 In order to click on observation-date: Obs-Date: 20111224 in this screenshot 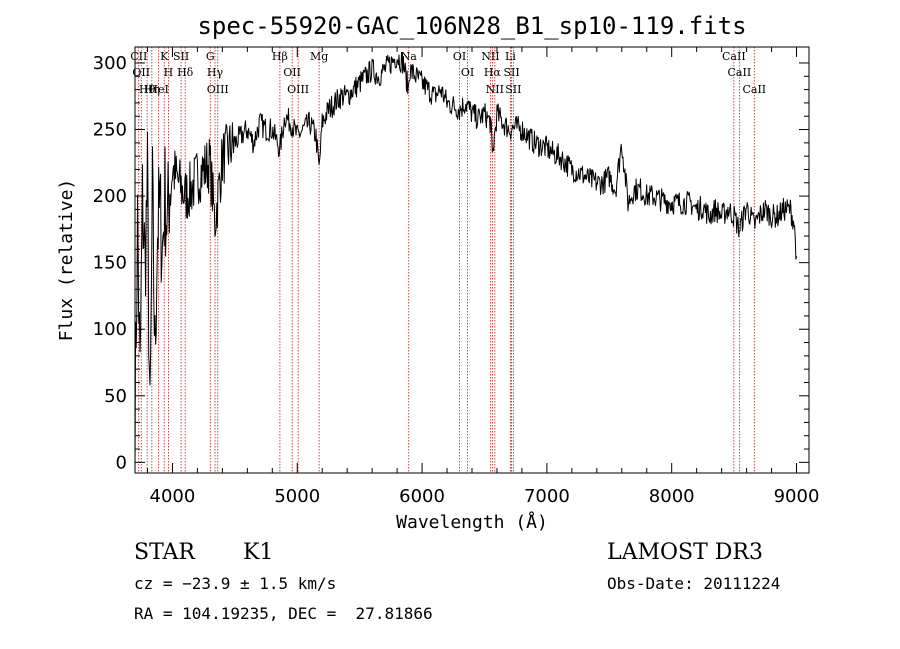, I will do `click(694, 583)`.